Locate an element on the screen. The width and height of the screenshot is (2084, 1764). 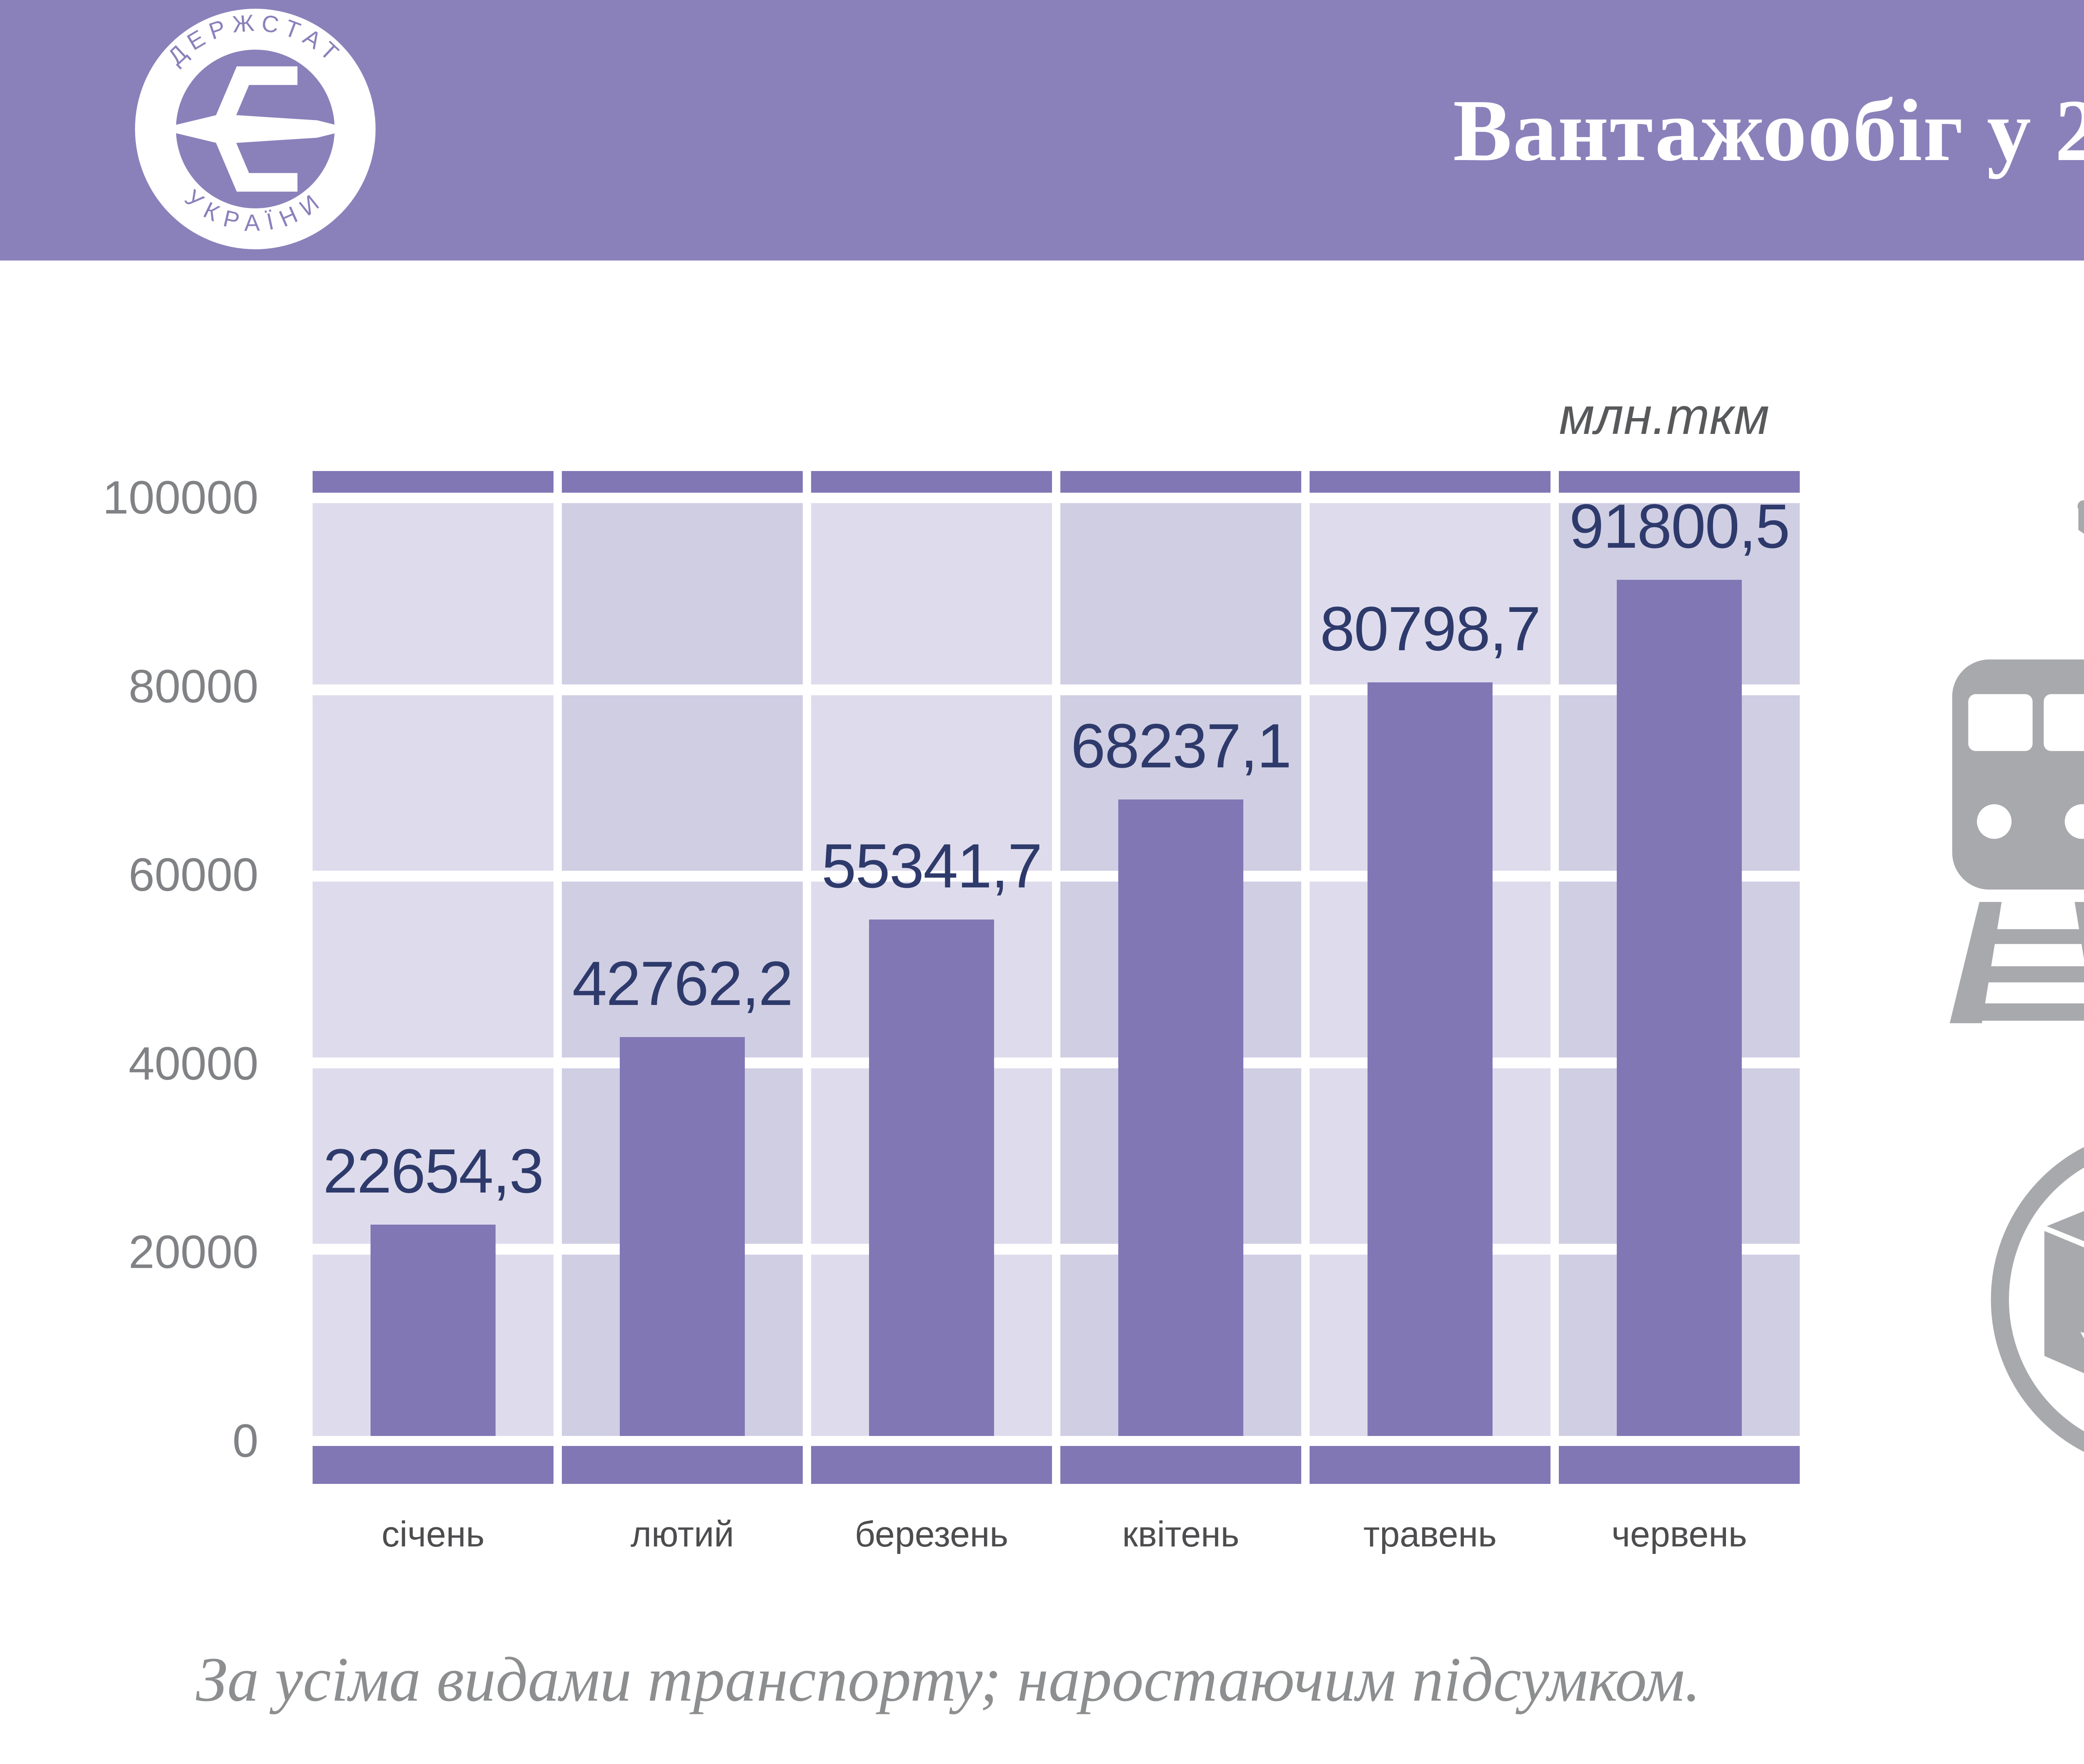
y-tick-label: 100000 is located at coordinates (180, 497).